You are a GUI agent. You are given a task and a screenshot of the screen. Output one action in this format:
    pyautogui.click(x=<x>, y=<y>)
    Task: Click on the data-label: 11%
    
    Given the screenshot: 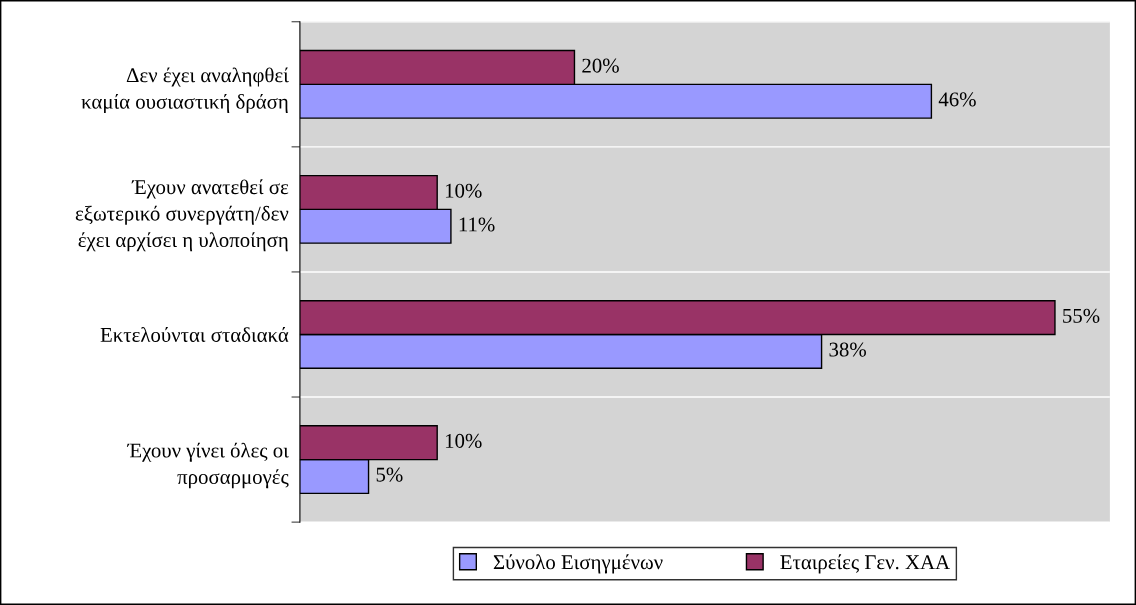 What is the action you would take?
    pyautogui.click(x=477, y=224)
    